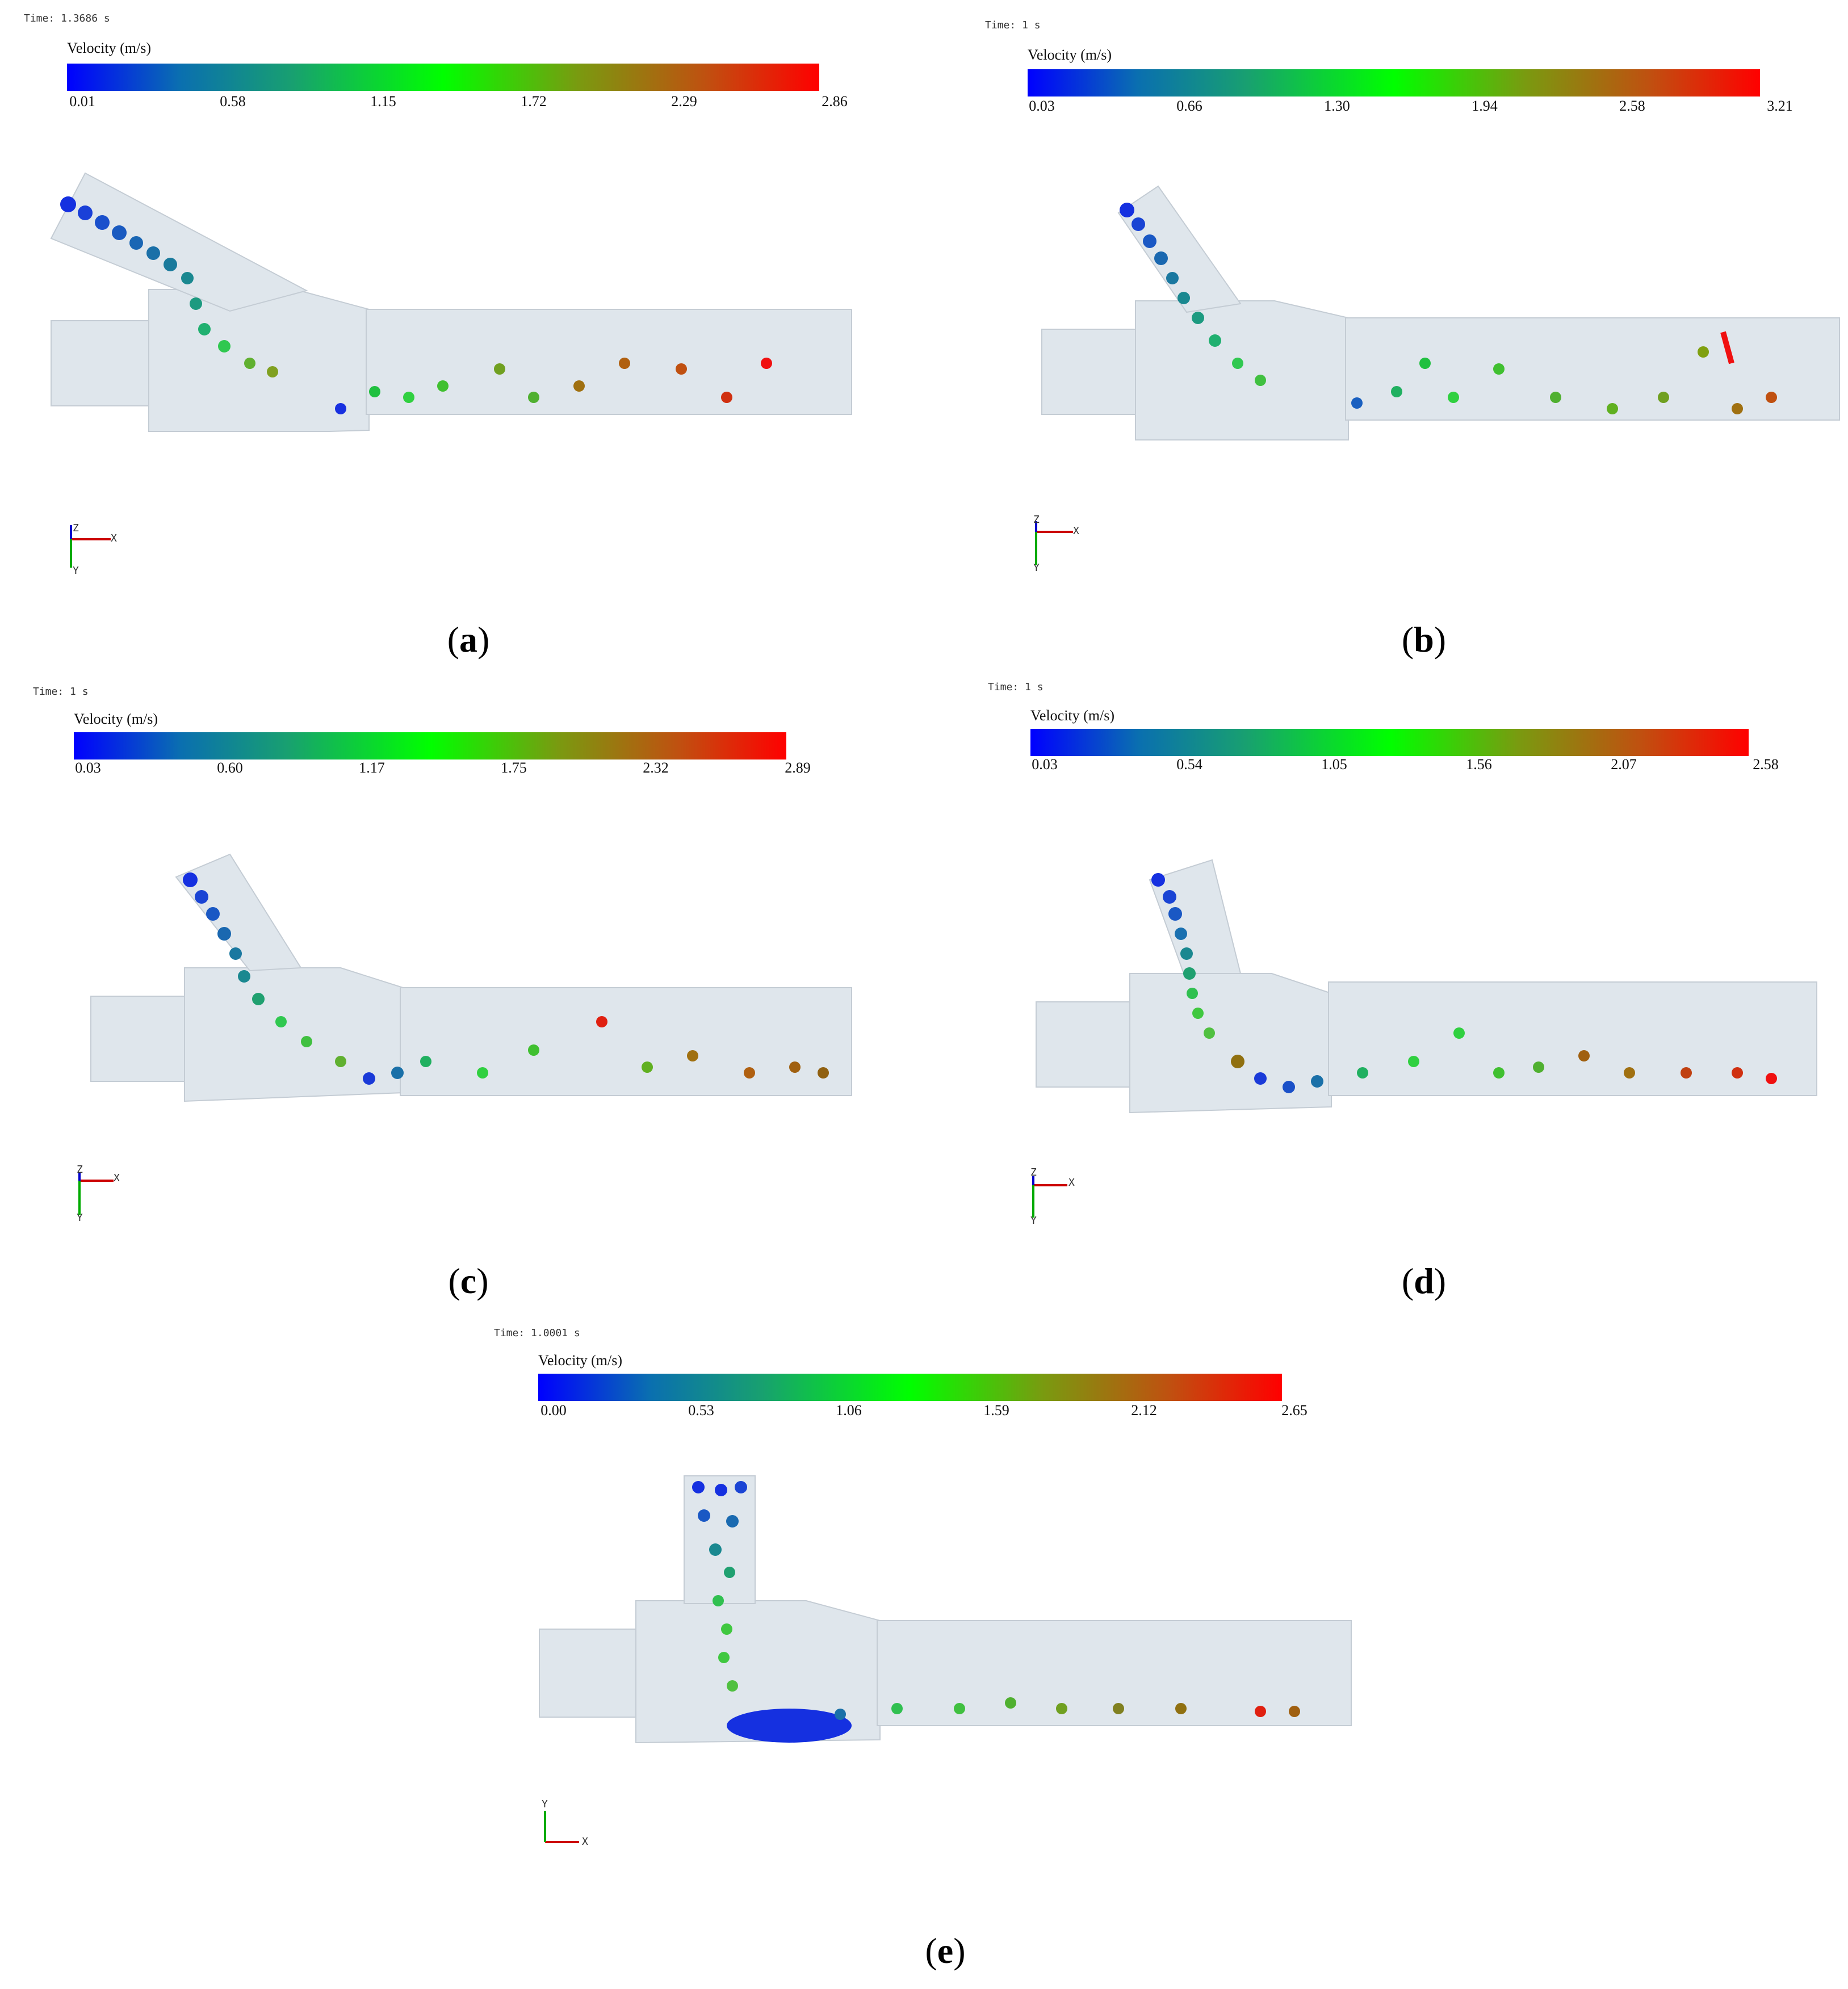 This screenshot has height=1989, width=1848. Describe the element at coordinates (1624, 764) in the screenshot. I see `colorbar-tick: 2.07` at that location.